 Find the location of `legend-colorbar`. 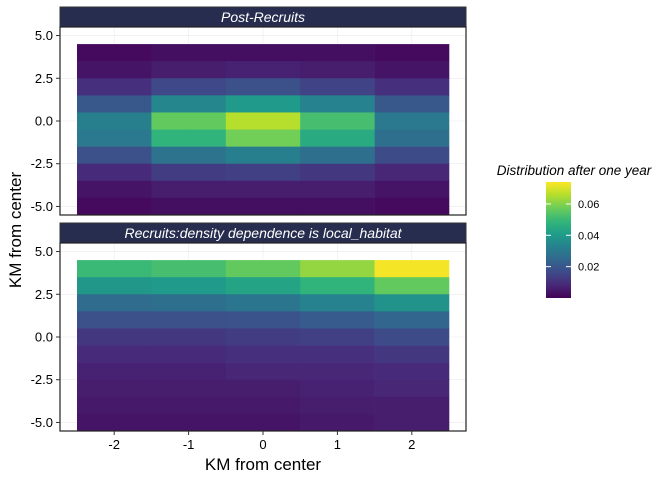

legend-colorbar is located at coordinates (558, 240).